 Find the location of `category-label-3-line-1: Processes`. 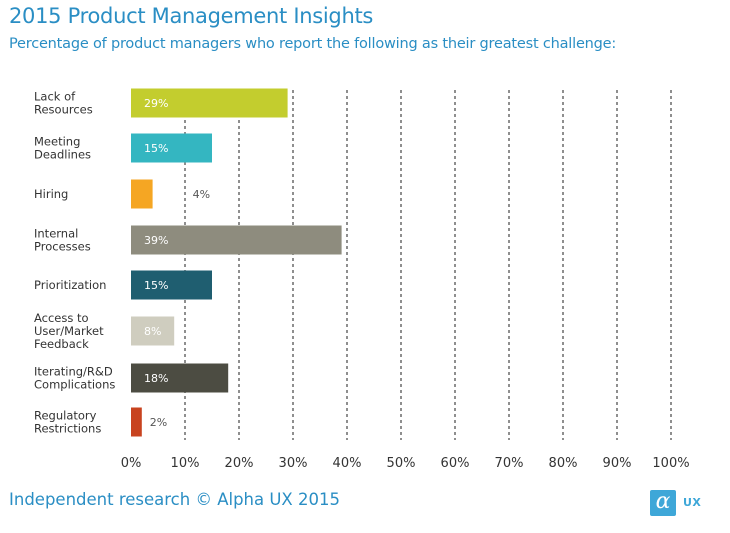

category-label-3-line-1: Processes is located at coordinates (62, 247).